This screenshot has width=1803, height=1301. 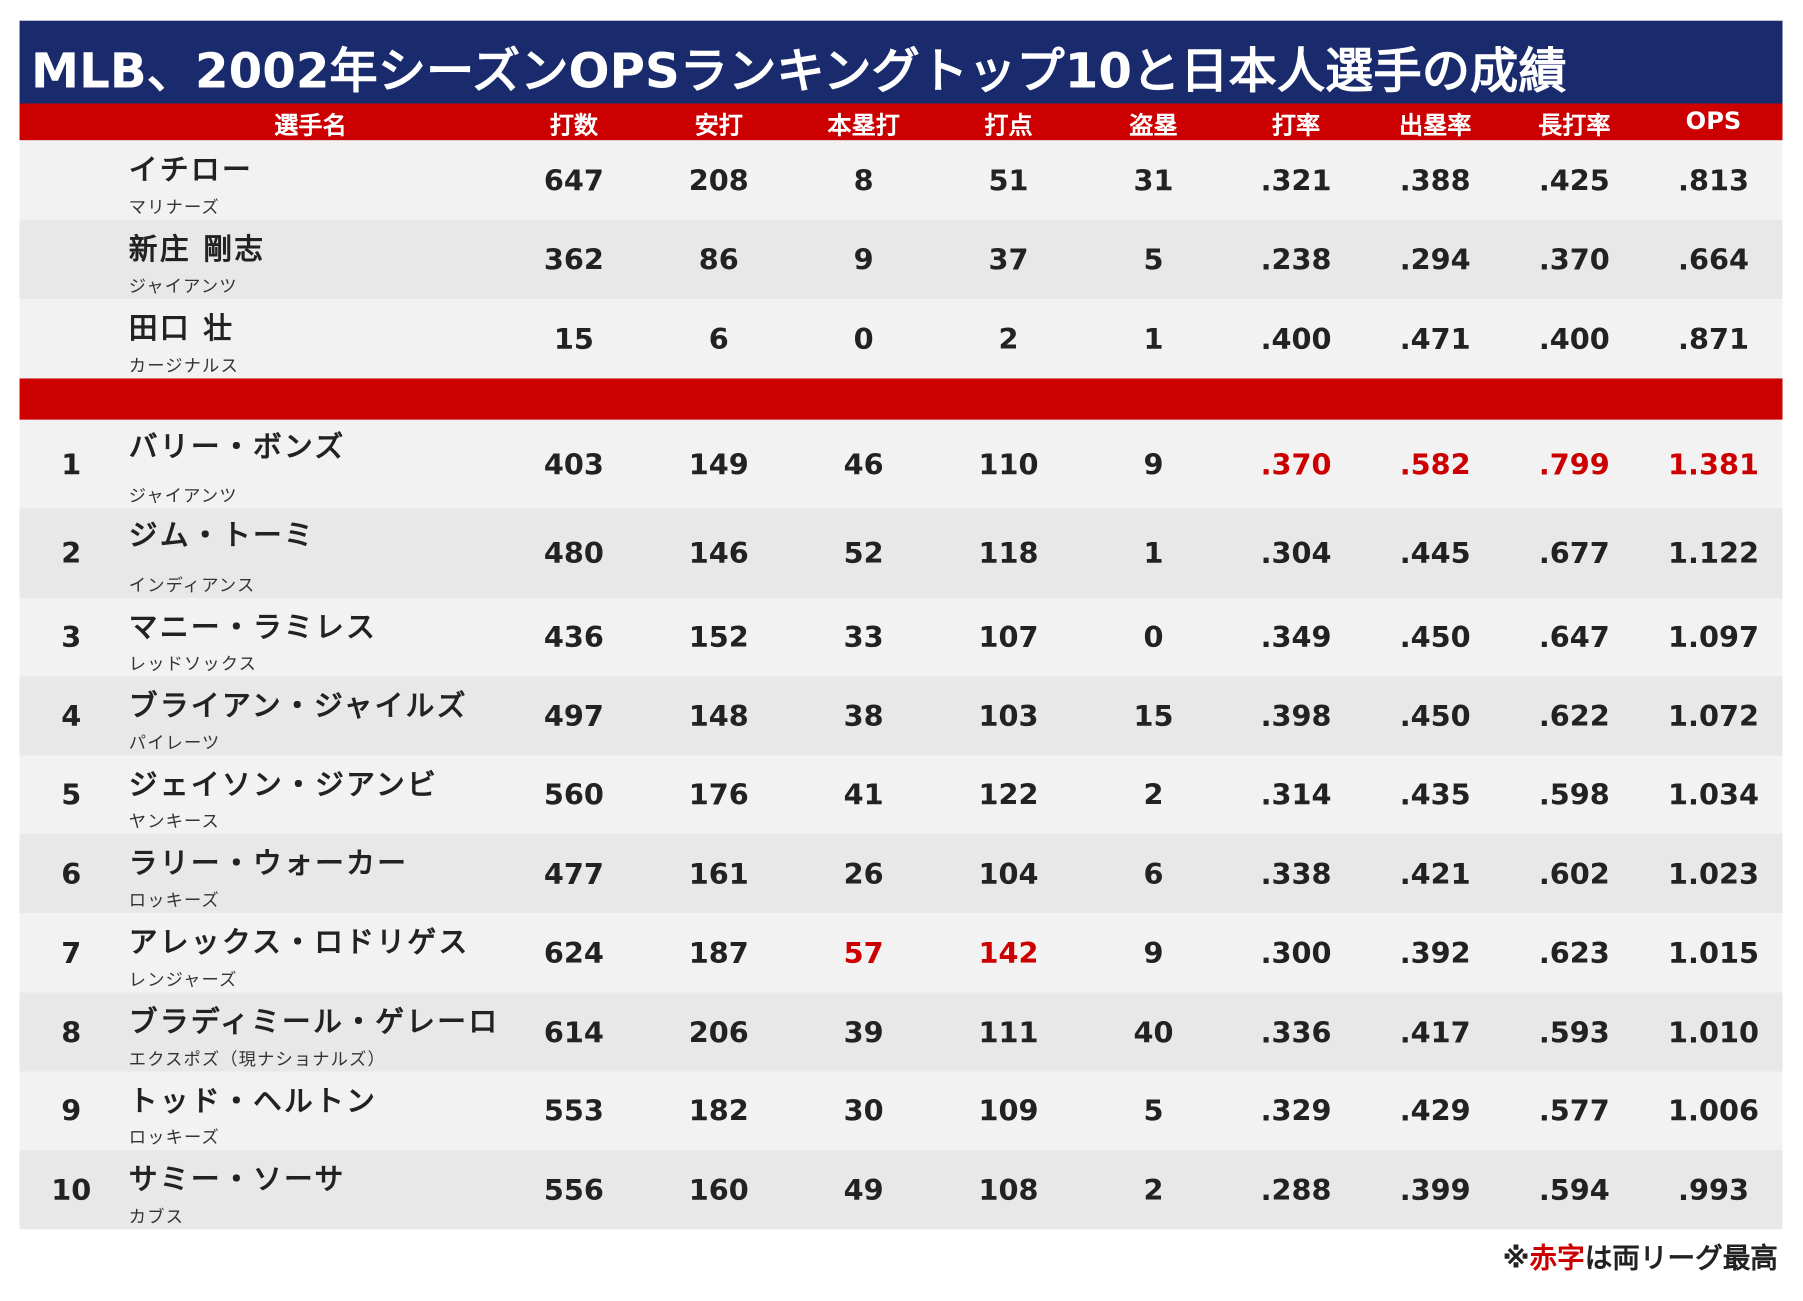 What do you see at coordinates (156, 1217) in the screenshot?
I see `team-name: カブス` at bounding box center [156, 1217].